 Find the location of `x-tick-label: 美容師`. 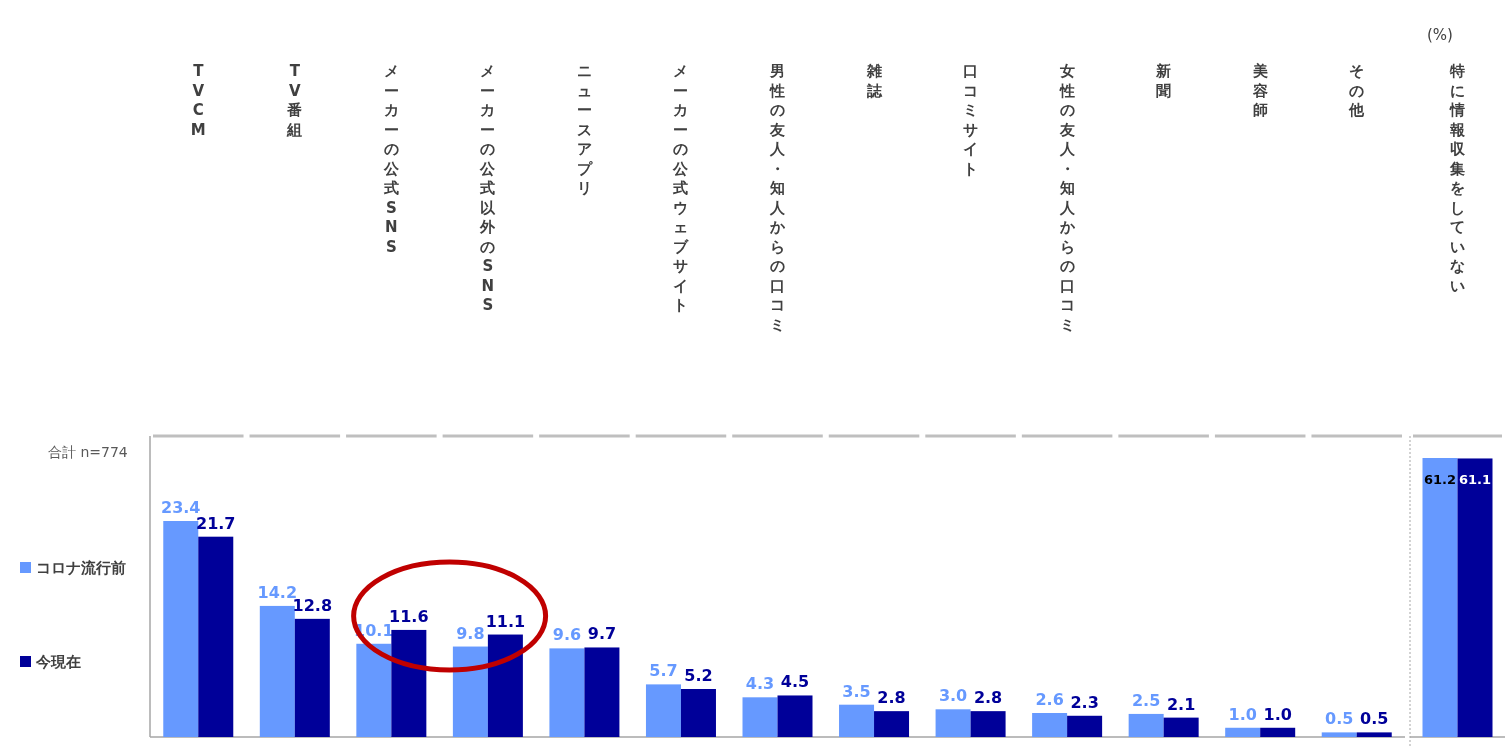

x-tick-label: 美容師 is located at coordinates (1259, 90).